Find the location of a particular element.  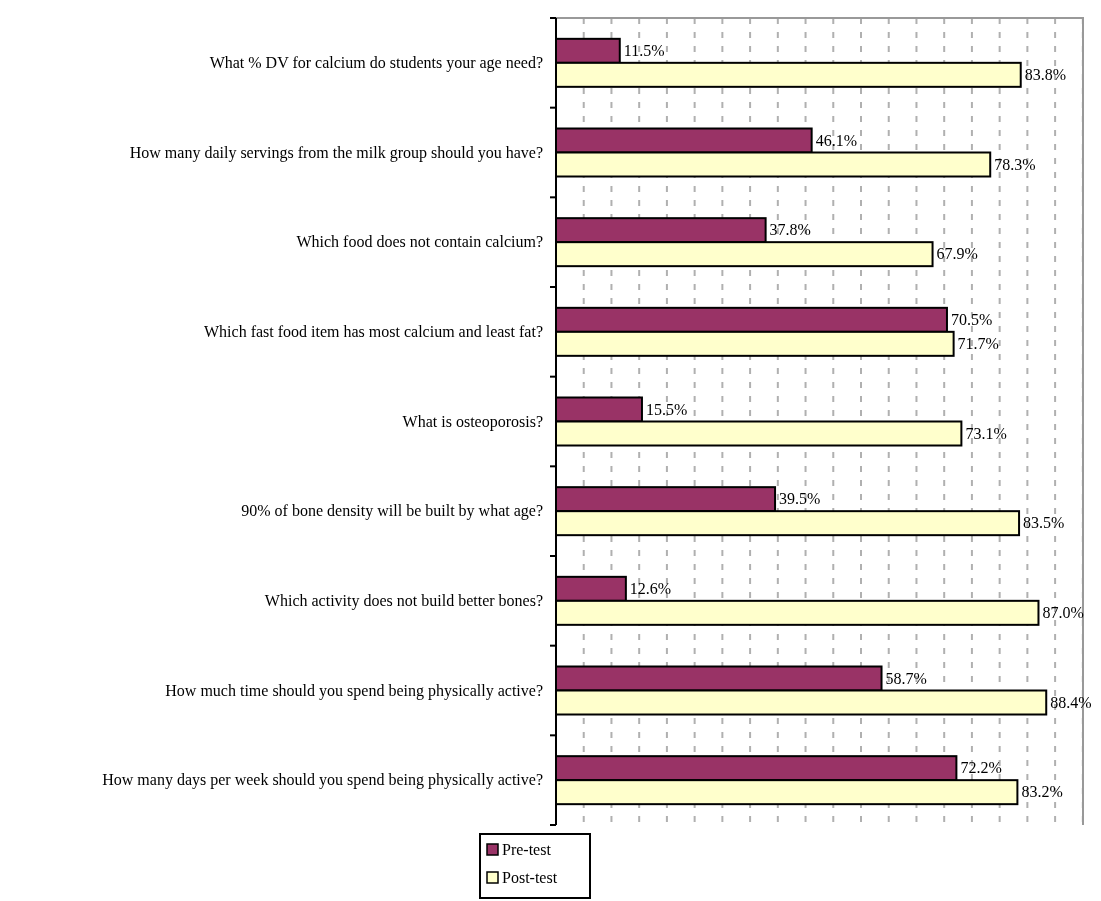

y-tick-label: What % DV for calcium do students your age need? is located at coordinates (376, 62).